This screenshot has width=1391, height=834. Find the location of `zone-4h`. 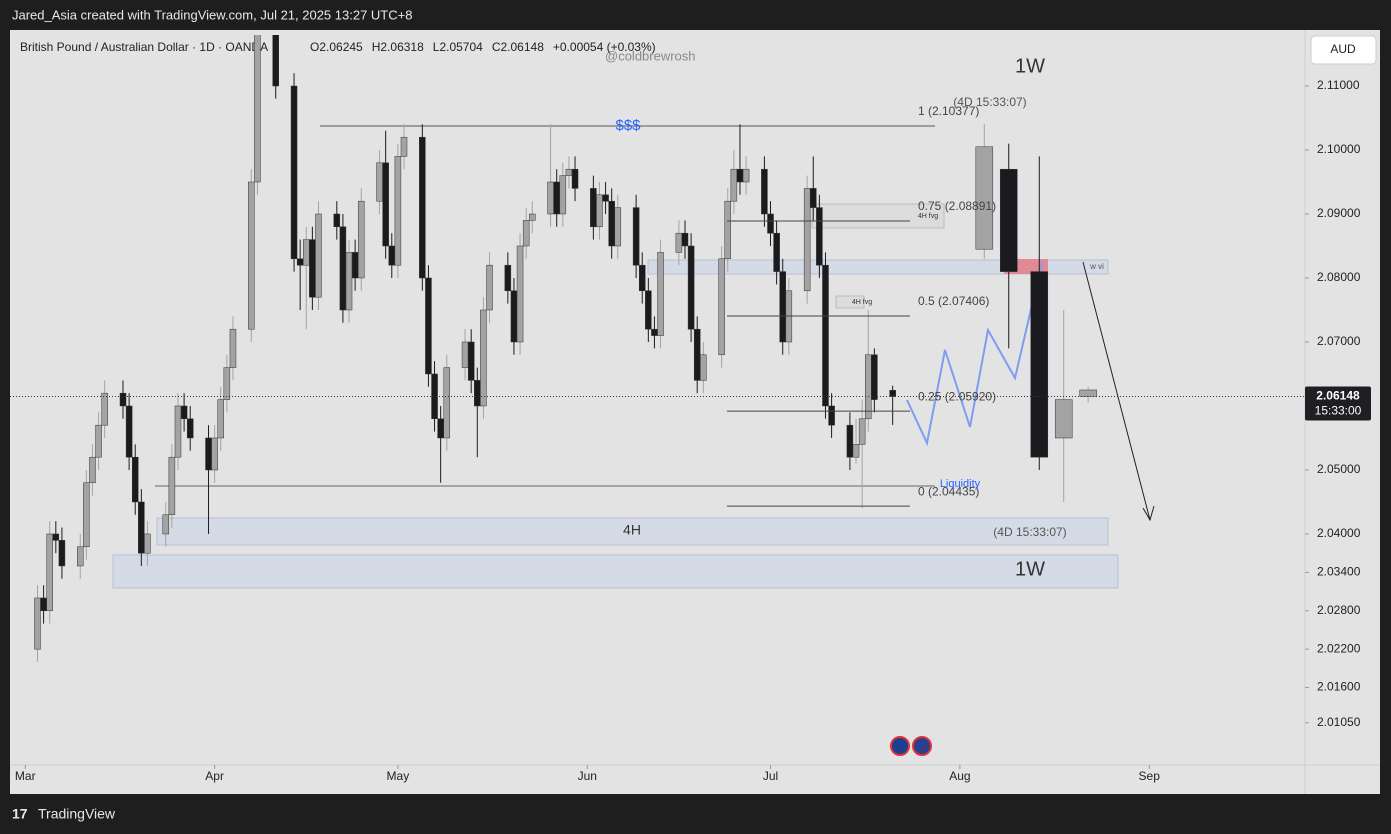

zone-4h is located at coordinates (632, 531).